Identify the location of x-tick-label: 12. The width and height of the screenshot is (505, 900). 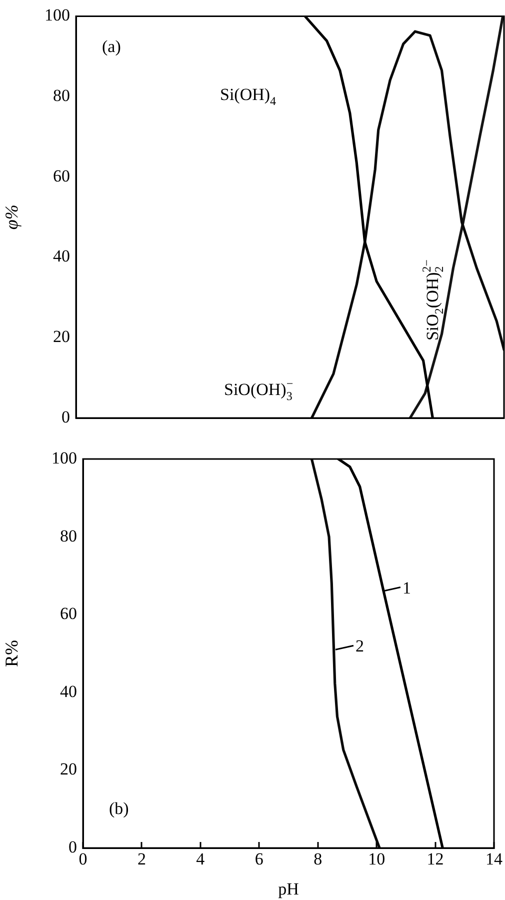
(435, 859).